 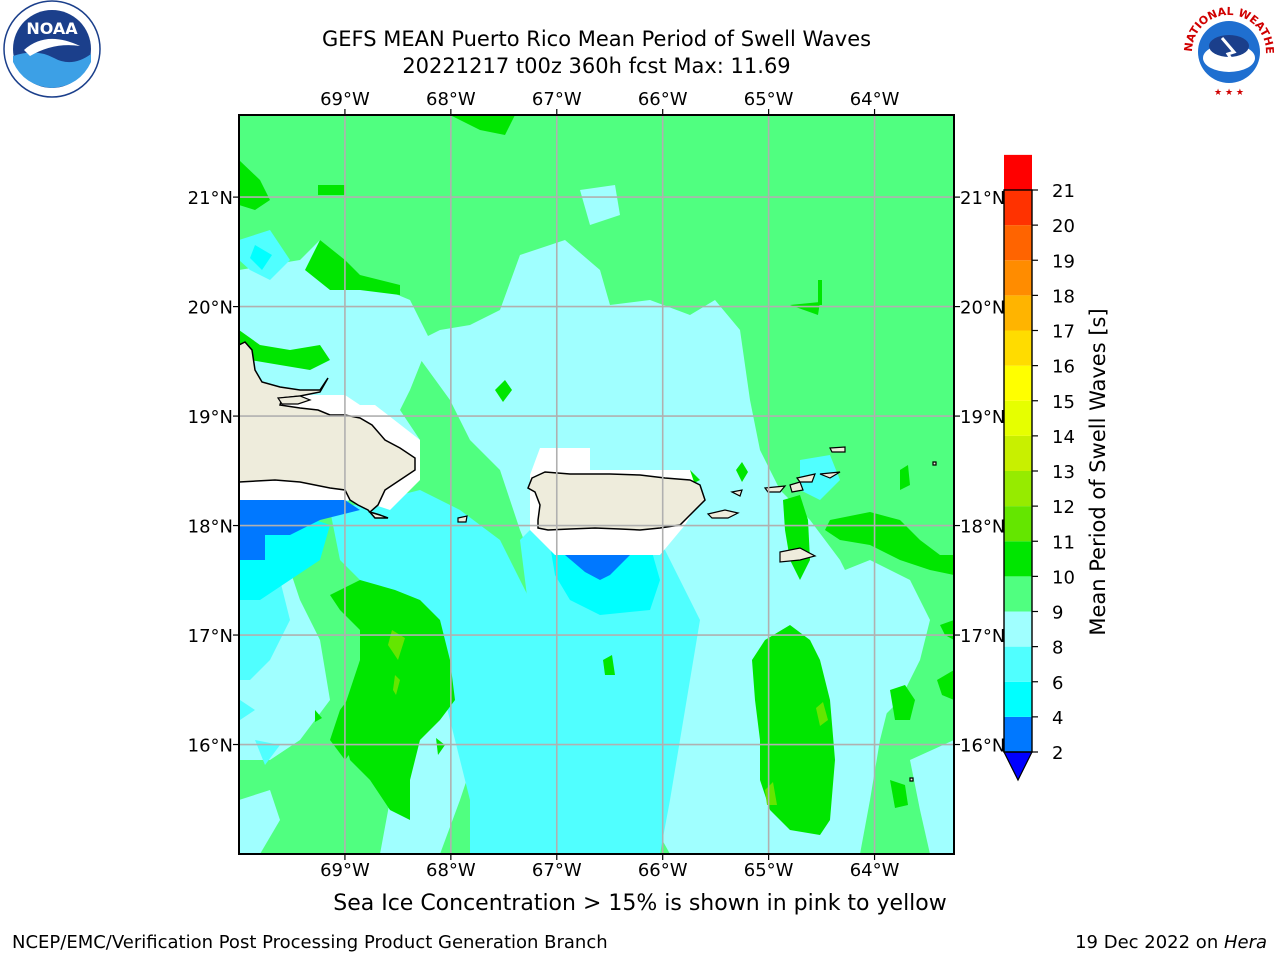 What do you see at coordinates (451, 870) in the screenshot?
I see `lon-label-bottom: 68°W` at bounding box center [451, 870].